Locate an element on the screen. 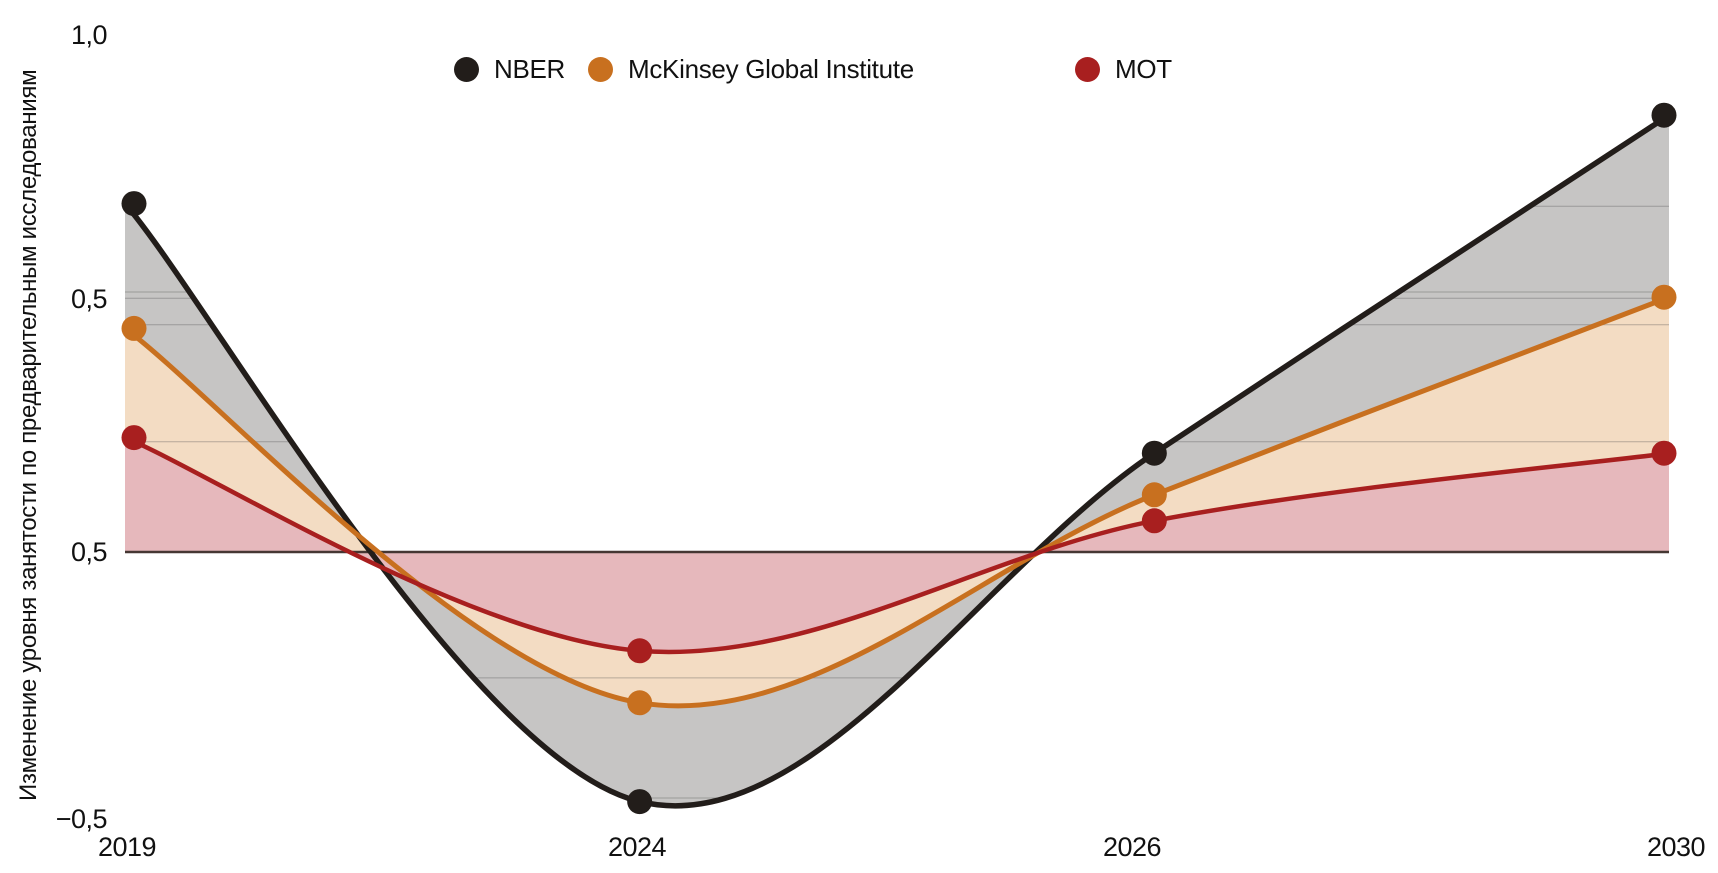 Image resolution: width=1718 pixels, height=873 pixels. point-mckinsey-2019 is located at coordinates (134, 328).